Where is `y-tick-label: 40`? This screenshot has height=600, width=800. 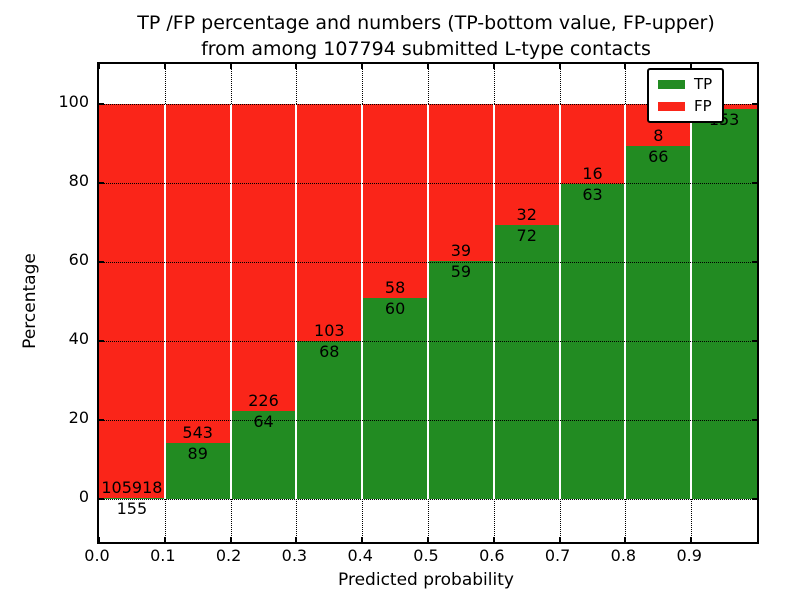
y-tick-label: 40 is located at coordinates (78, 338).